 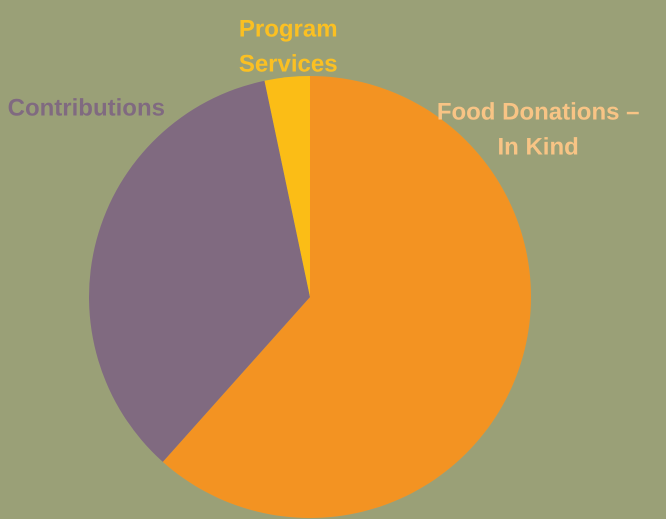 I want to click on slice-label: Food Donations – In Kind, so click(x=538, y=130).